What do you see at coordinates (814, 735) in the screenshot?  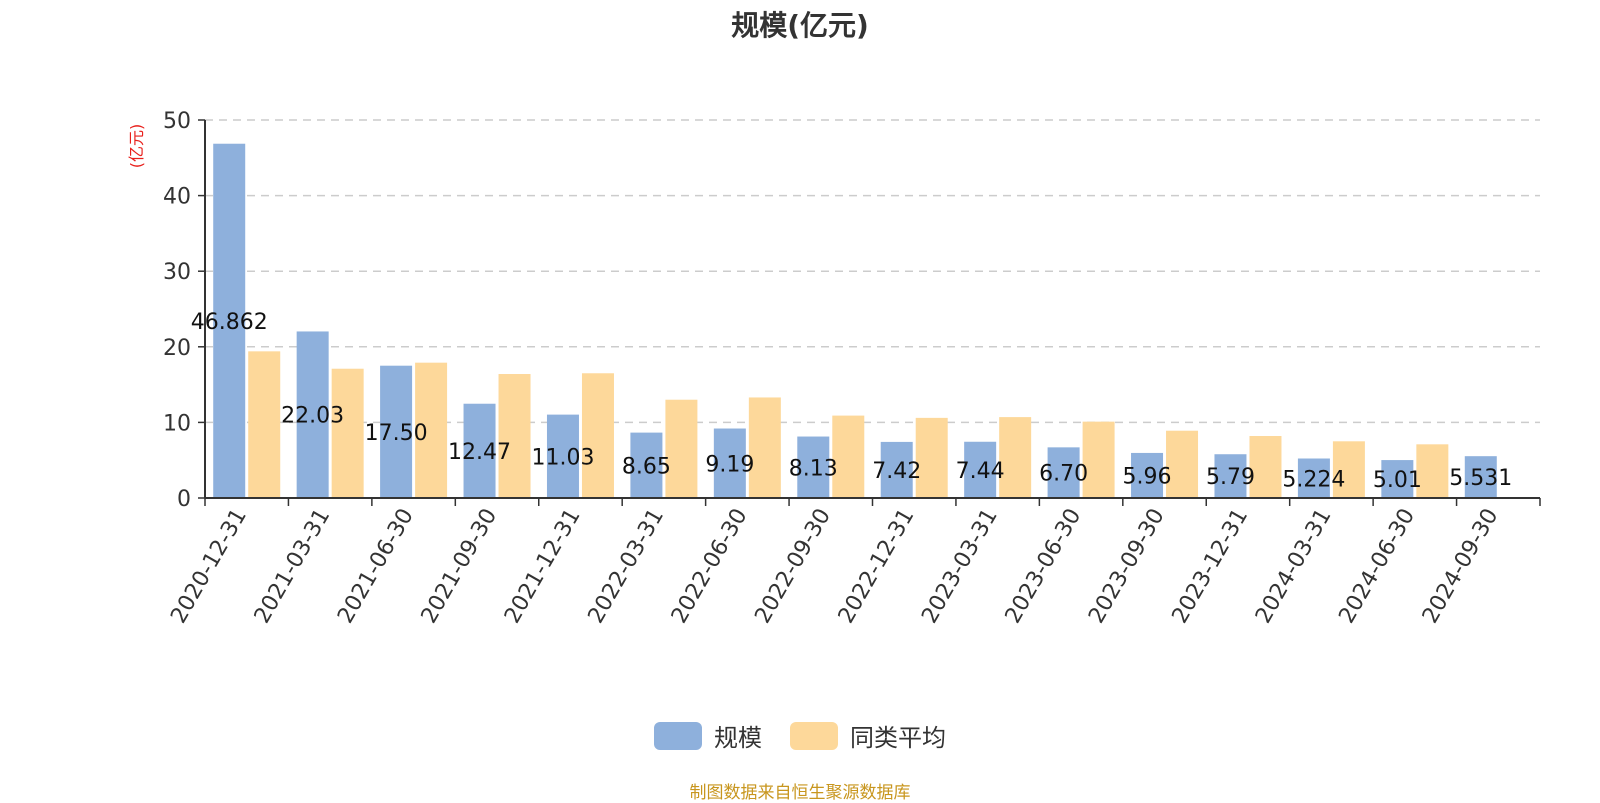 I see `legend-swatch-category-average` at bounding box center [814, 735].